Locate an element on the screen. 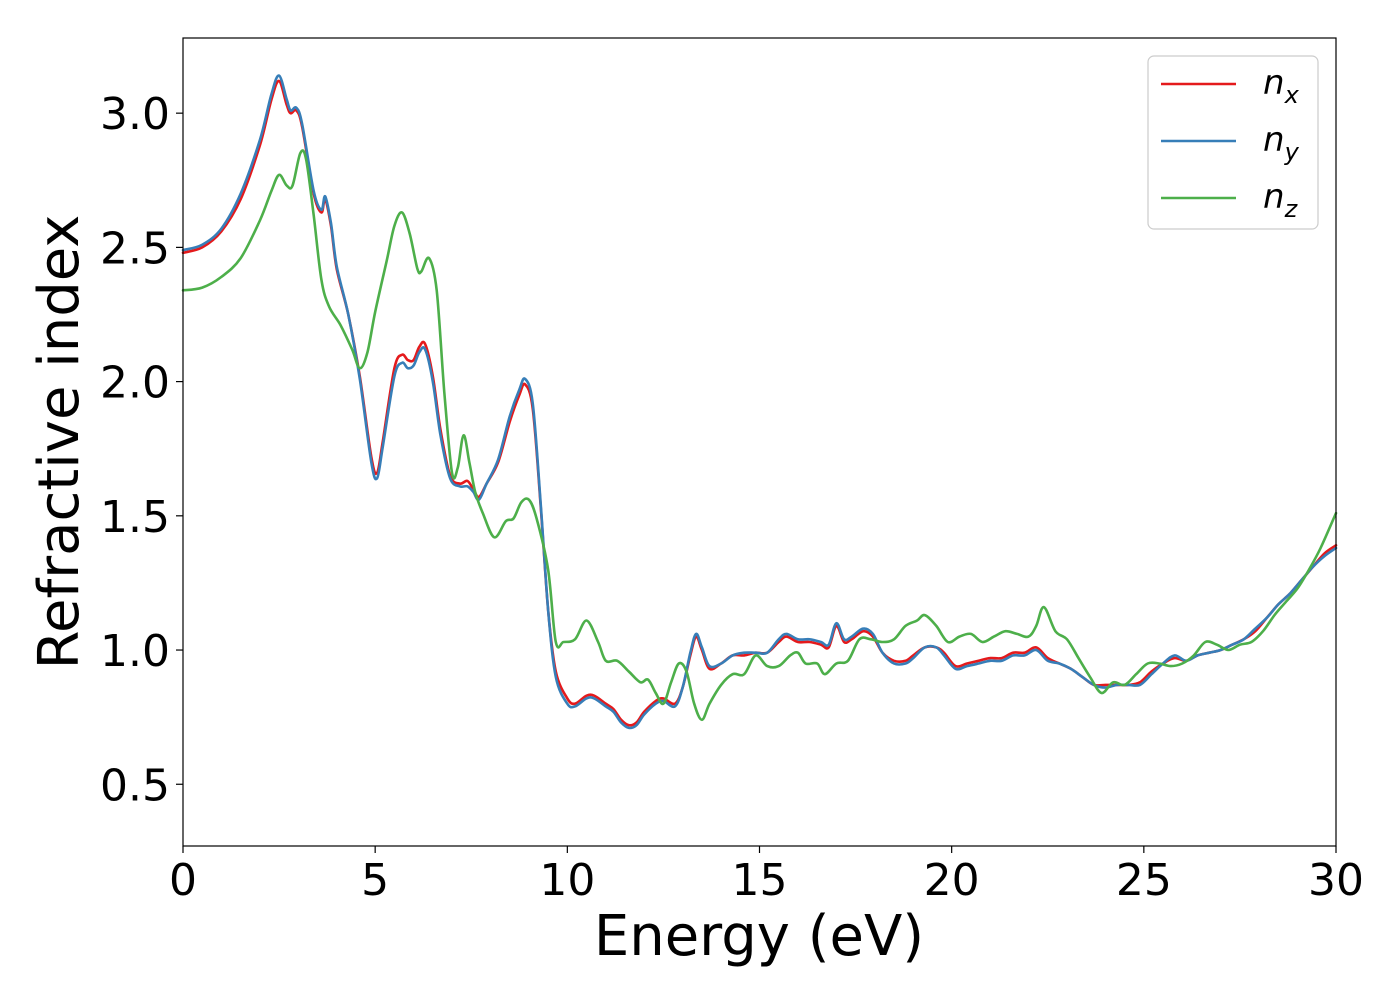 This screenshot has height=1000, width=1400. x-tick-label: 20 is located at coordinates (952, 880).